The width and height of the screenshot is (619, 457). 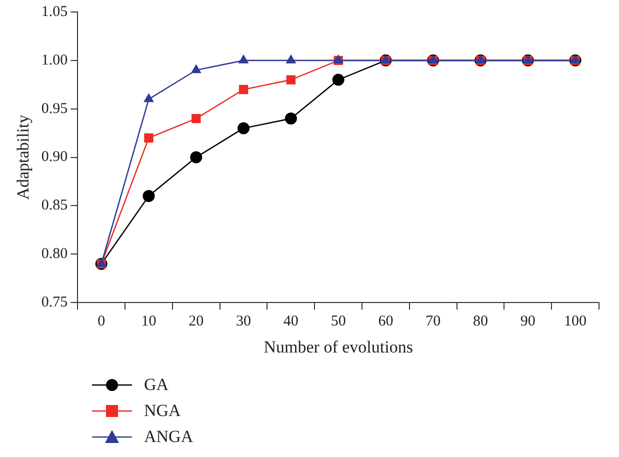 What do you see at coordinates (162, 411) in the screenshot?
I see `legend-label: NGA` at bounding box center [162, 411].